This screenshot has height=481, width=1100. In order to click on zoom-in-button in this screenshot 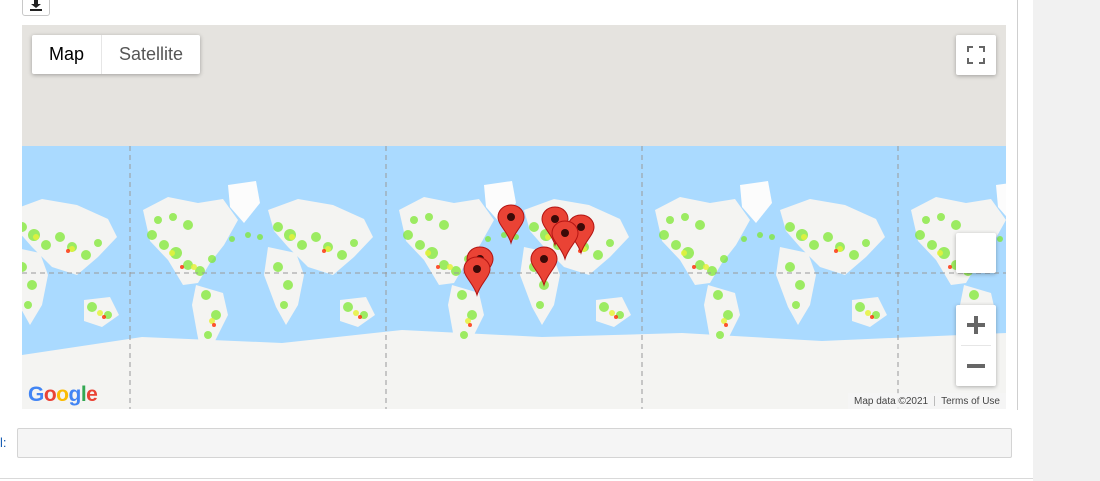, I will do `click(976, 325)`.